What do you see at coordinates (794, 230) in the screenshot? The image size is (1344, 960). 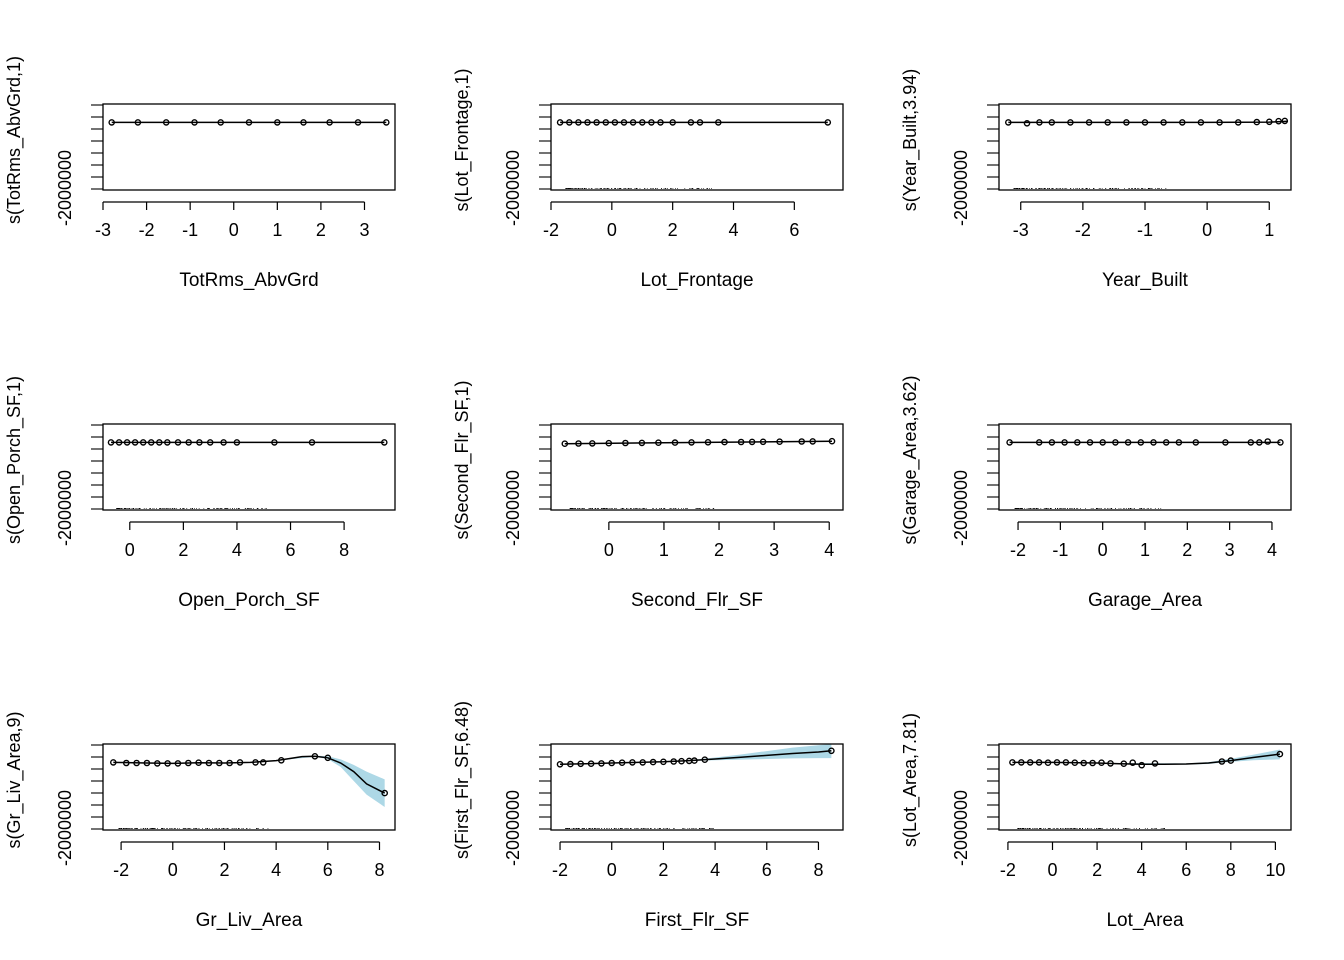 I see `panel-lot-frontage-x-tick-label: 6` at bounding box center [794, 230].